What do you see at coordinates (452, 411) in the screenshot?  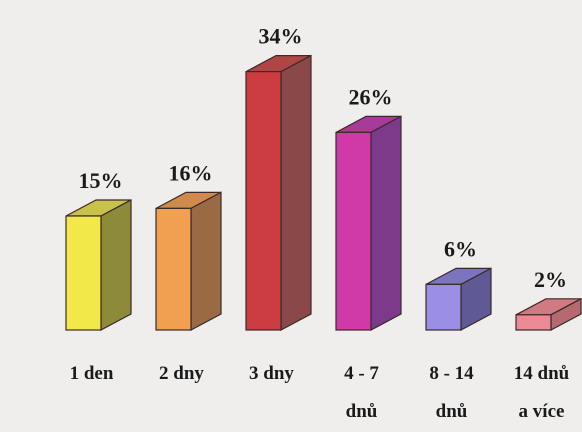 I see `category-label-5-line2: dnů` at bounding box center [452, 411].